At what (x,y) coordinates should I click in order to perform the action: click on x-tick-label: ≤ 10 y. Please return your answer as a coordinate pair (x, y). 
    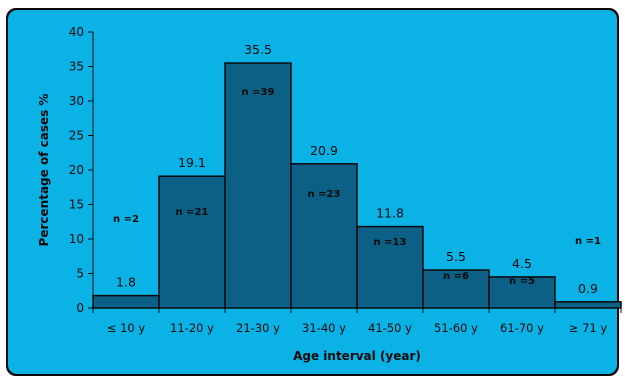
    Looking at the image, I should click on (126, 328).